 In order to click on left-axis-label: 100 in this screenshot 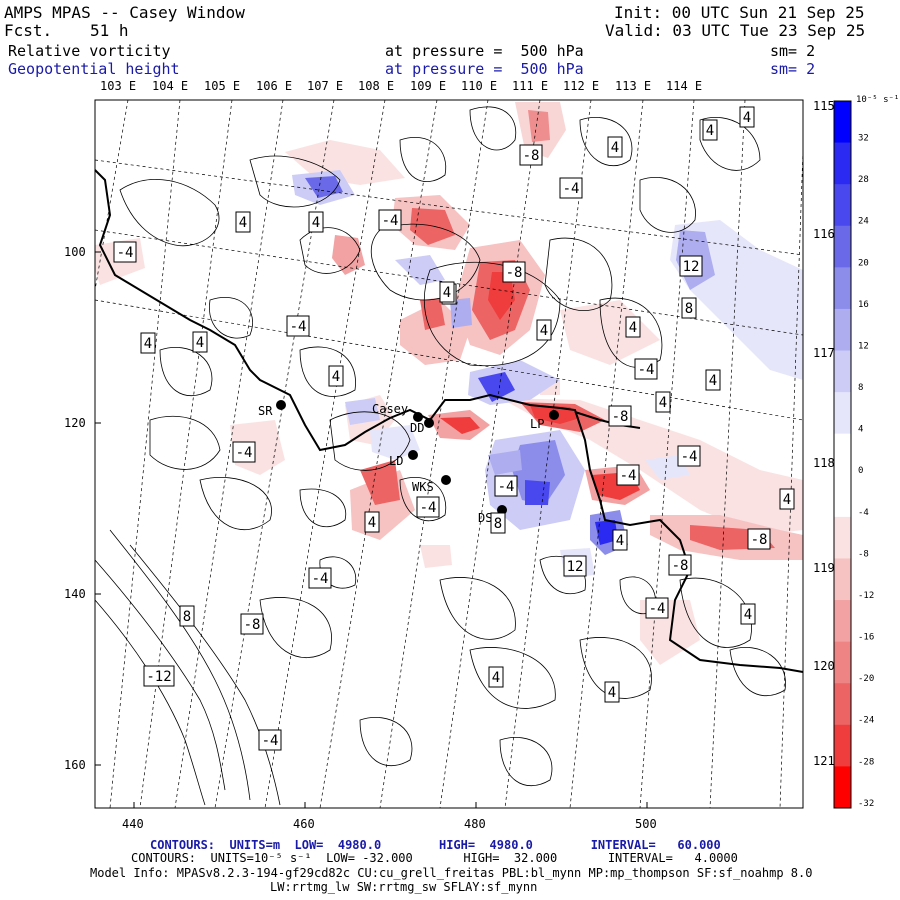, I will do `click(75, 252)`.